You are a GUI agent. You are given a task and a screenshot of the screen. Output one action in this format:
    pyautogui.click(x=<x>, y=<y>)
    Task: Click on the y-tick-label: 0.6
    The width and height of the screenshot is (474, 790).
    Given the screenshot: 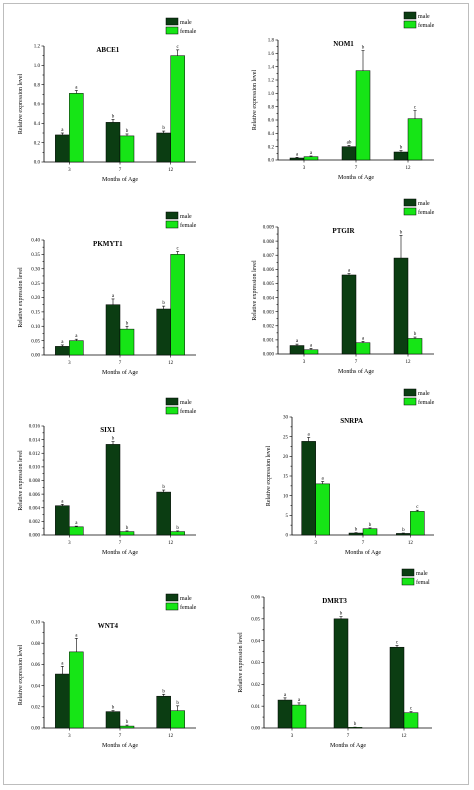 What is the action you would take?
    pyautogui.click(x=271, y=121)
    